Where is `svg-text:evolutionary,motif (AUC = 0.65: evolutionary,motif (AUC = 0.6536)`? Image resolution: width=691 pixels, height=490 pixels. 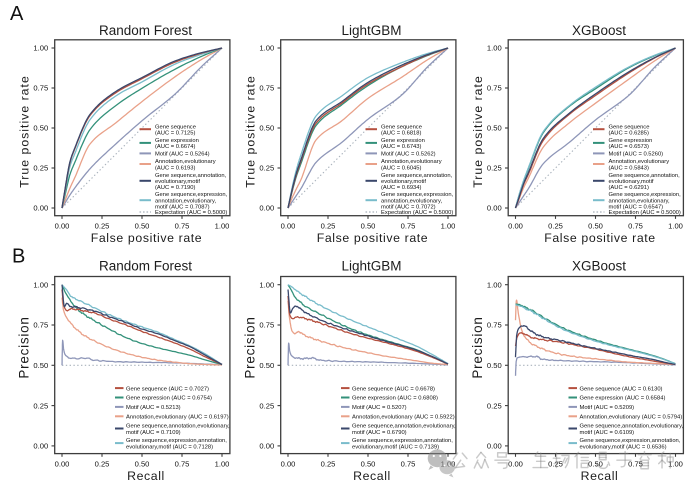 svg-text:evolutionary,motif (AUC = 0.65: evolutionary,motif (AUC = 0.6536) is located at coordinates (623, 447).